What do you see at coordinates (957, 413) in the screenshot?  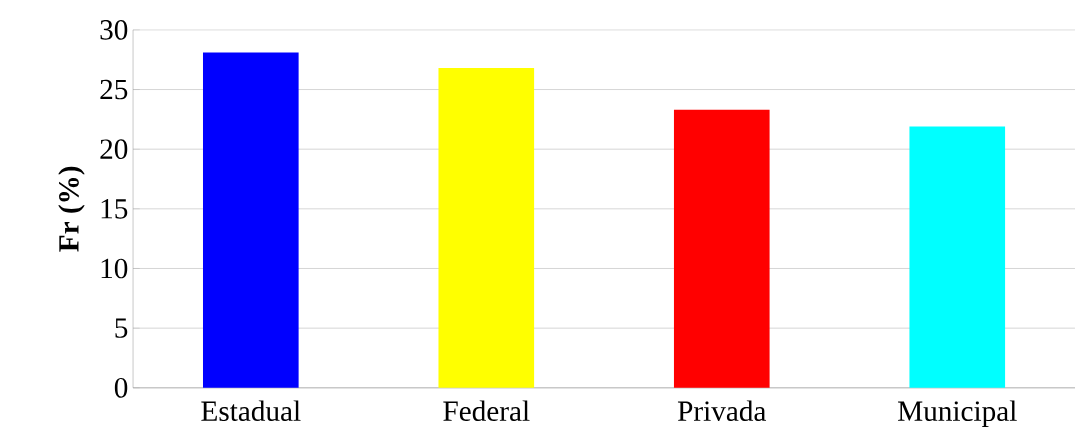 I see `x-tick-label: Municipal` at bounding box center [957, 413].